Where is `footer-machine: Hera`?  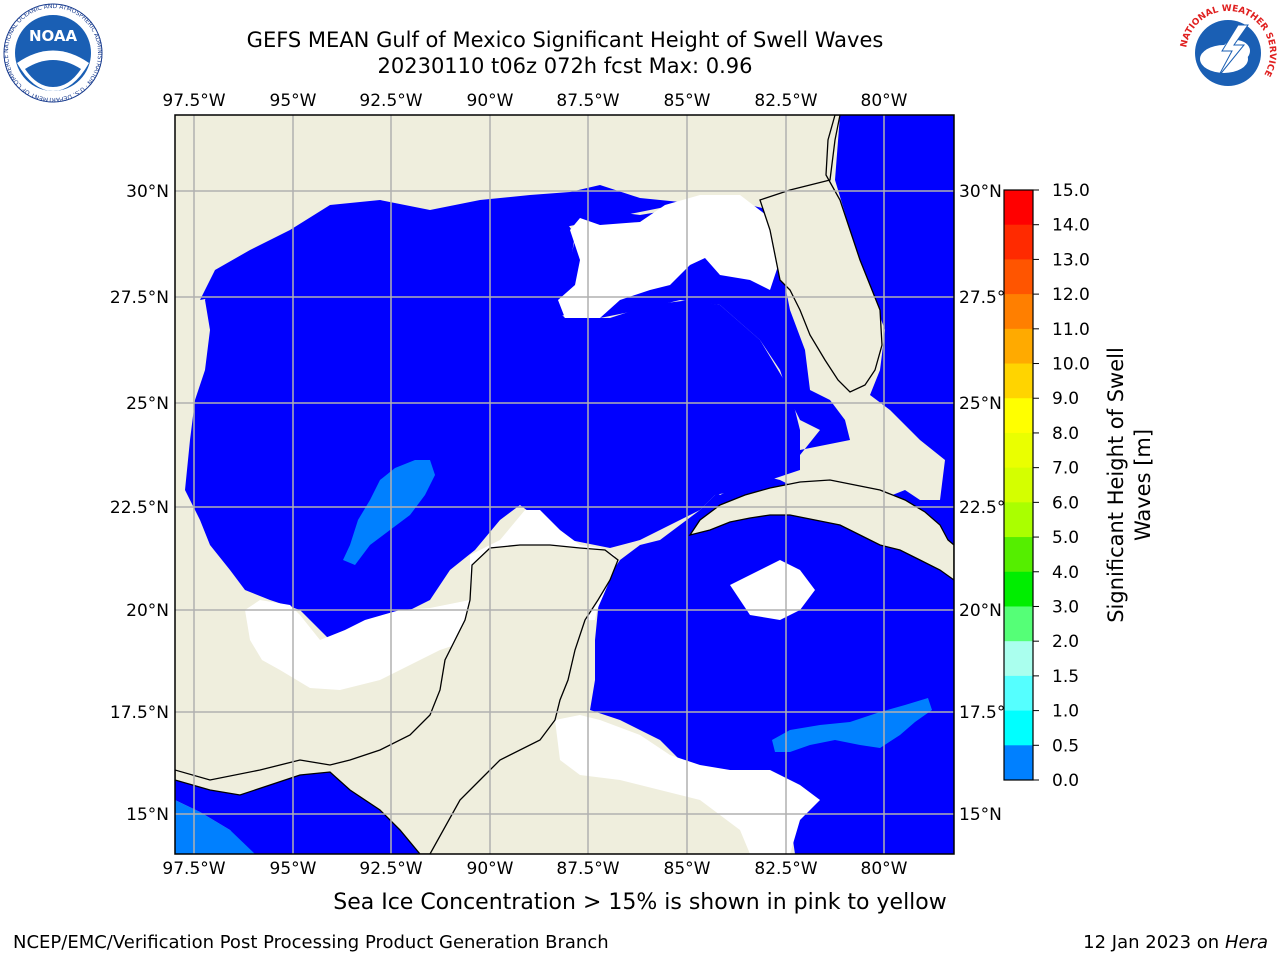
footer-machine: Hera is located at coordinates (1246, 942).